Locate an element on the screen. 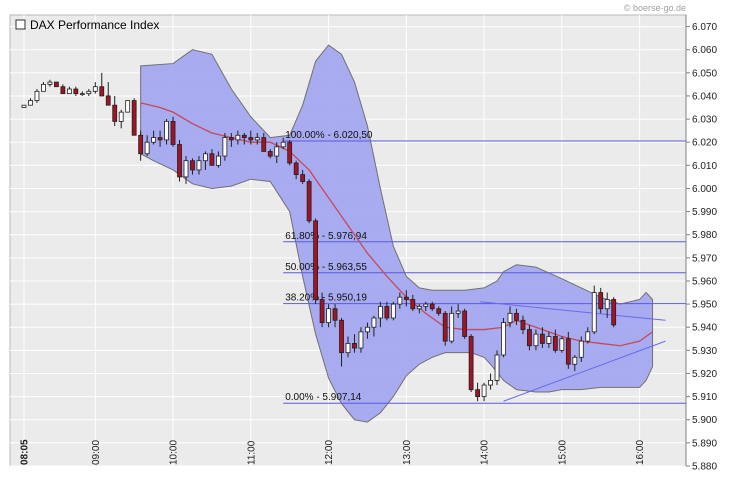 This screenshot has height=486, width=730. fib-level-label: 61.80% - 5.976,94 is located at coordinates (326, 236).